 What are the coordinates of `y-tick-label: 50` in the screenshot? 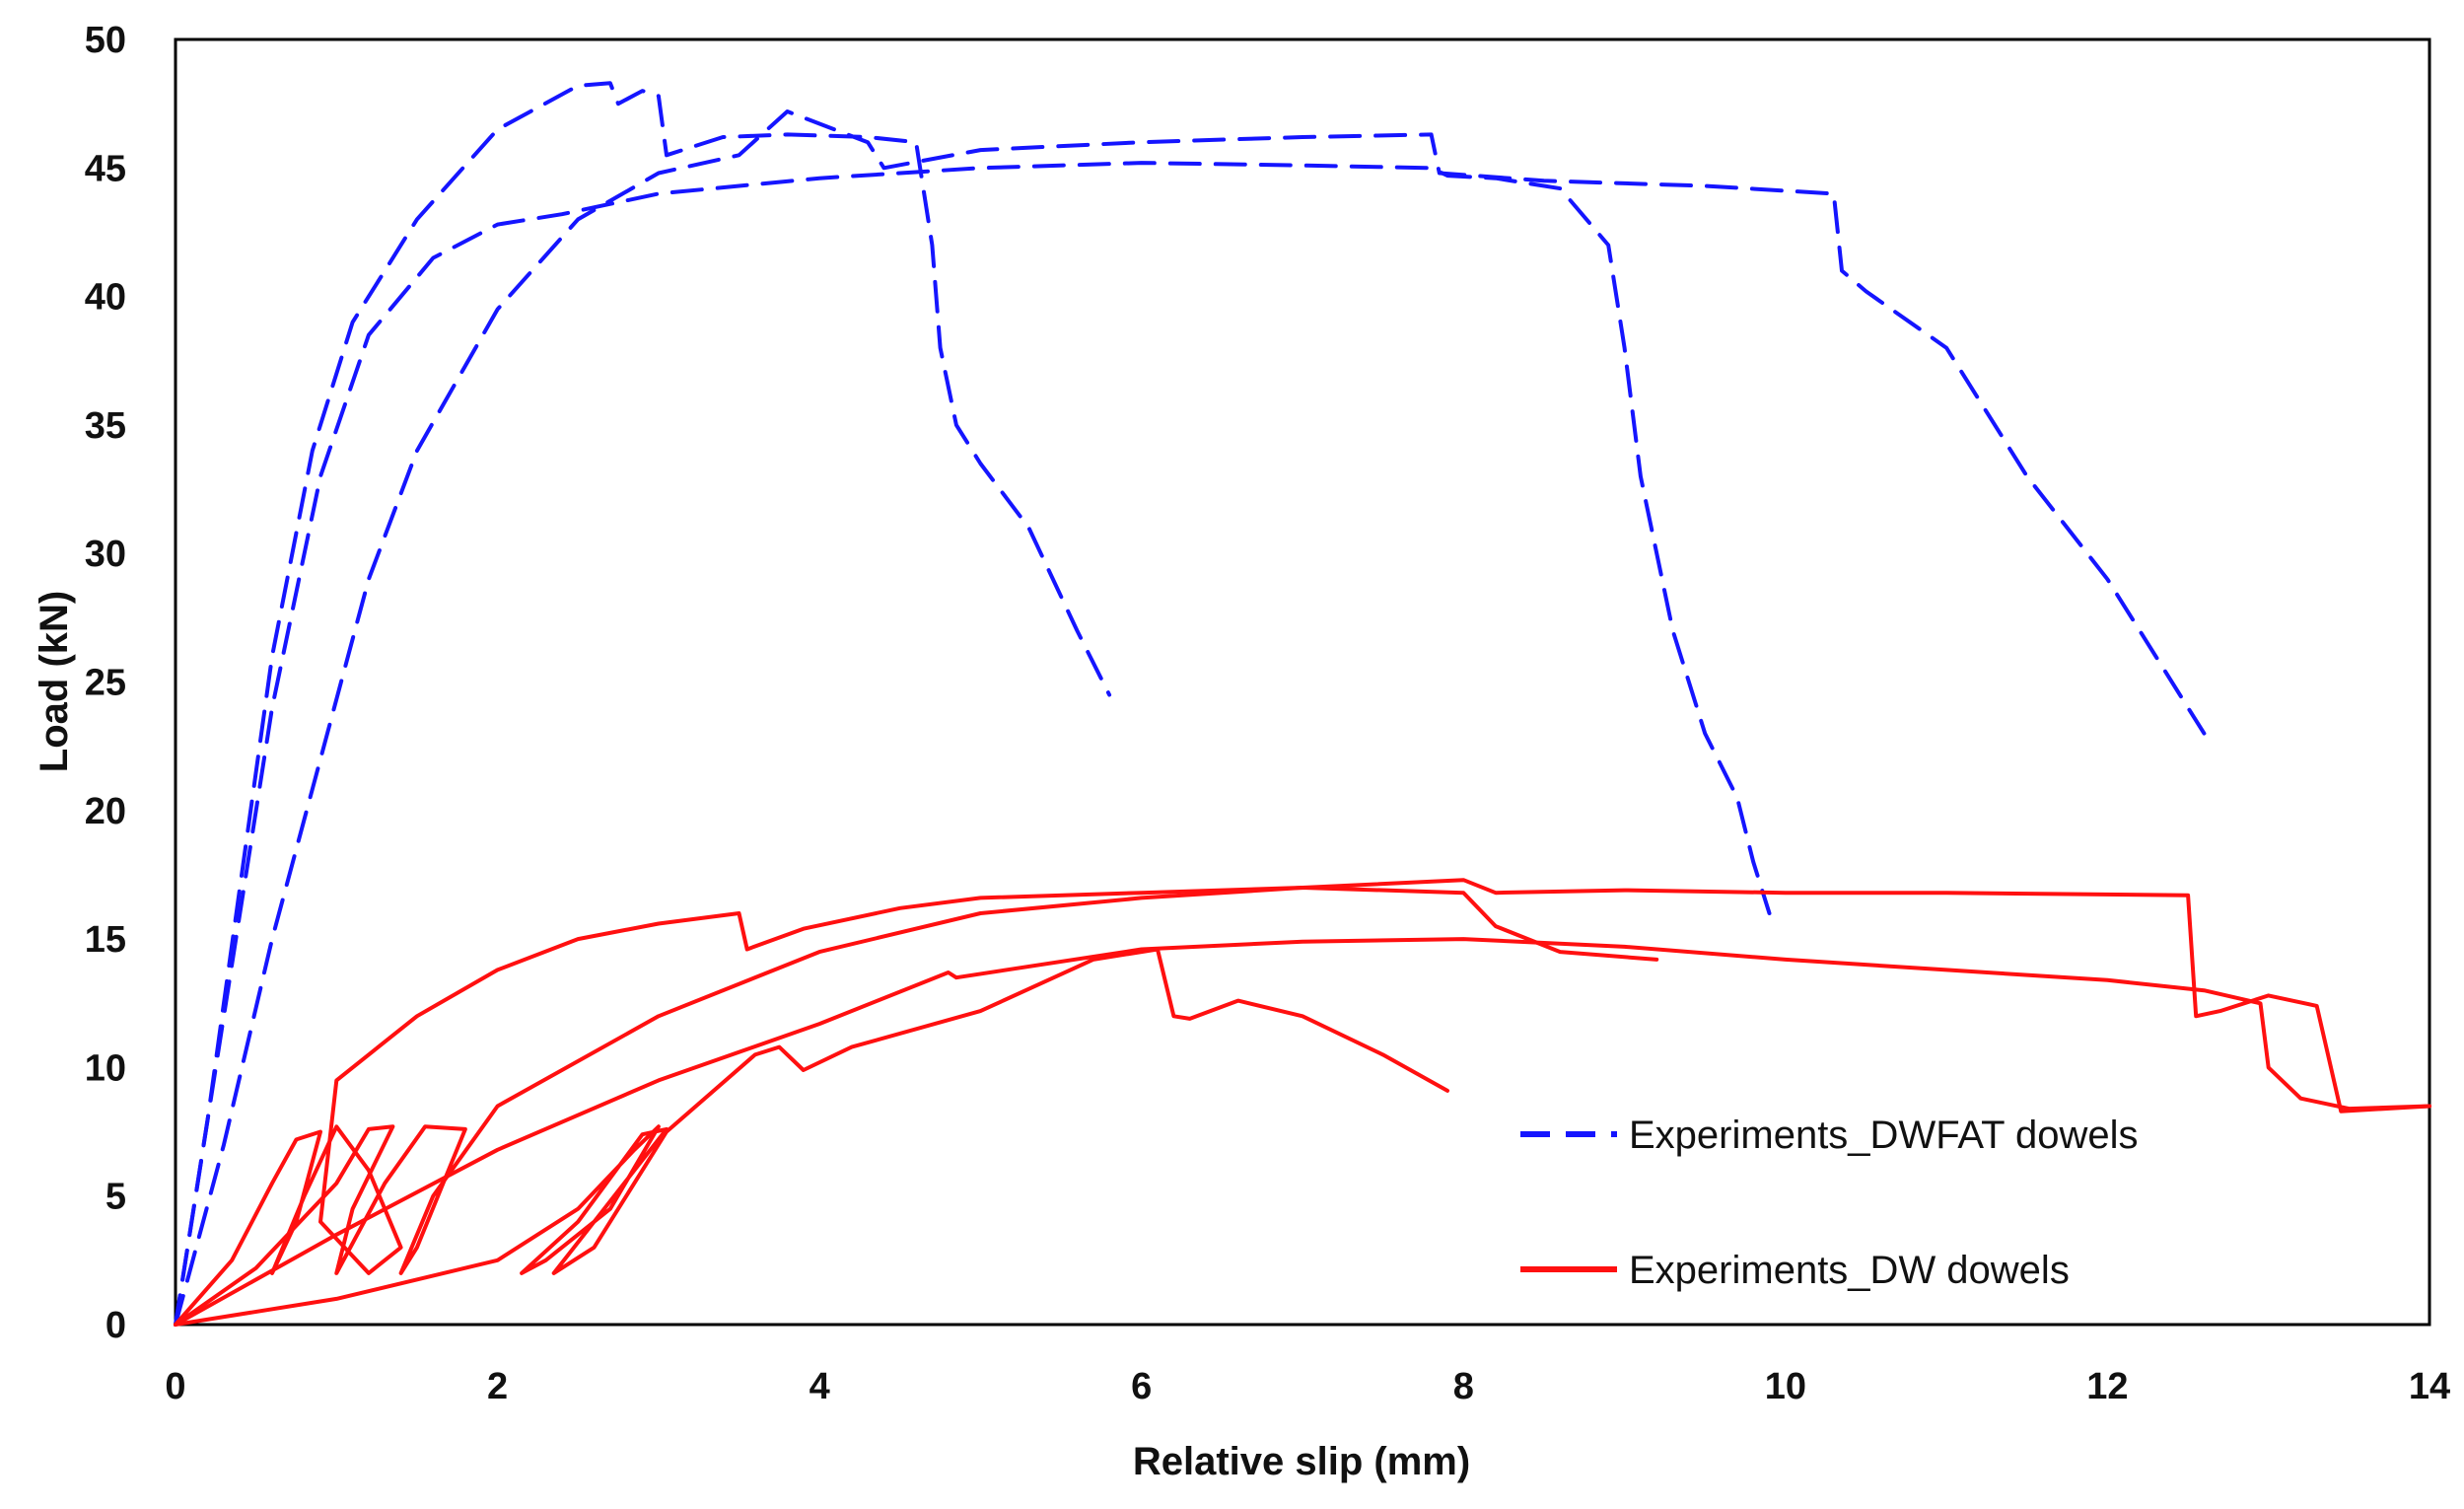 It's located at (105, 41).